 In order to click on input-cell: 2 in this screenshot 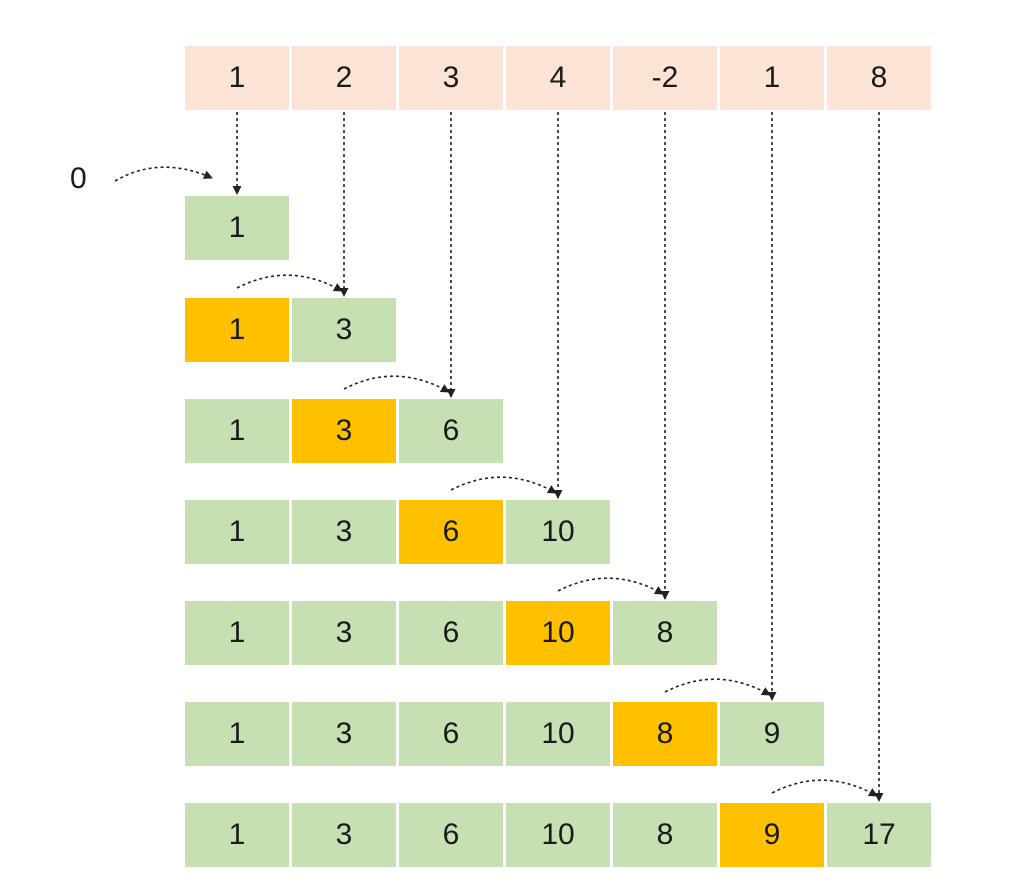, I will do `click(344, 78)`.